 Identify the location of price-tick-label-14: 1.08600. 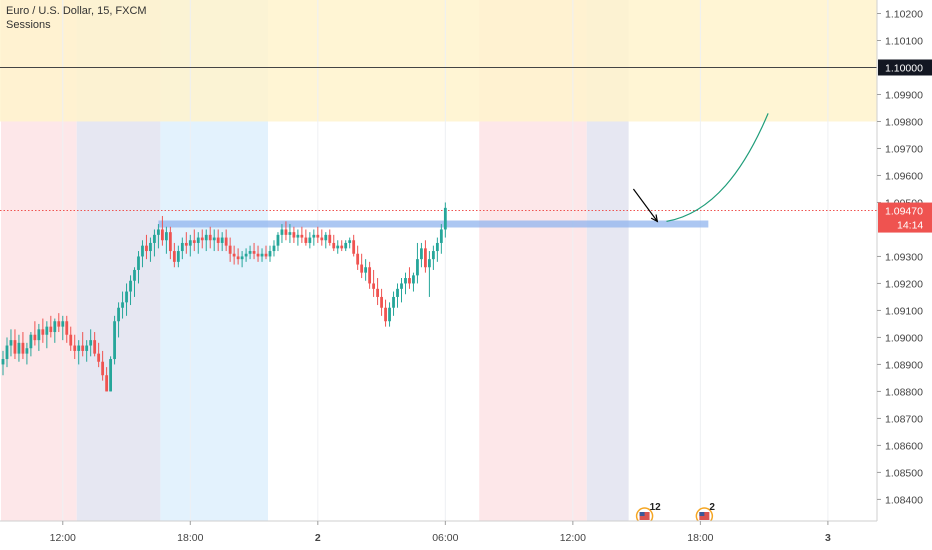
(904, 446).